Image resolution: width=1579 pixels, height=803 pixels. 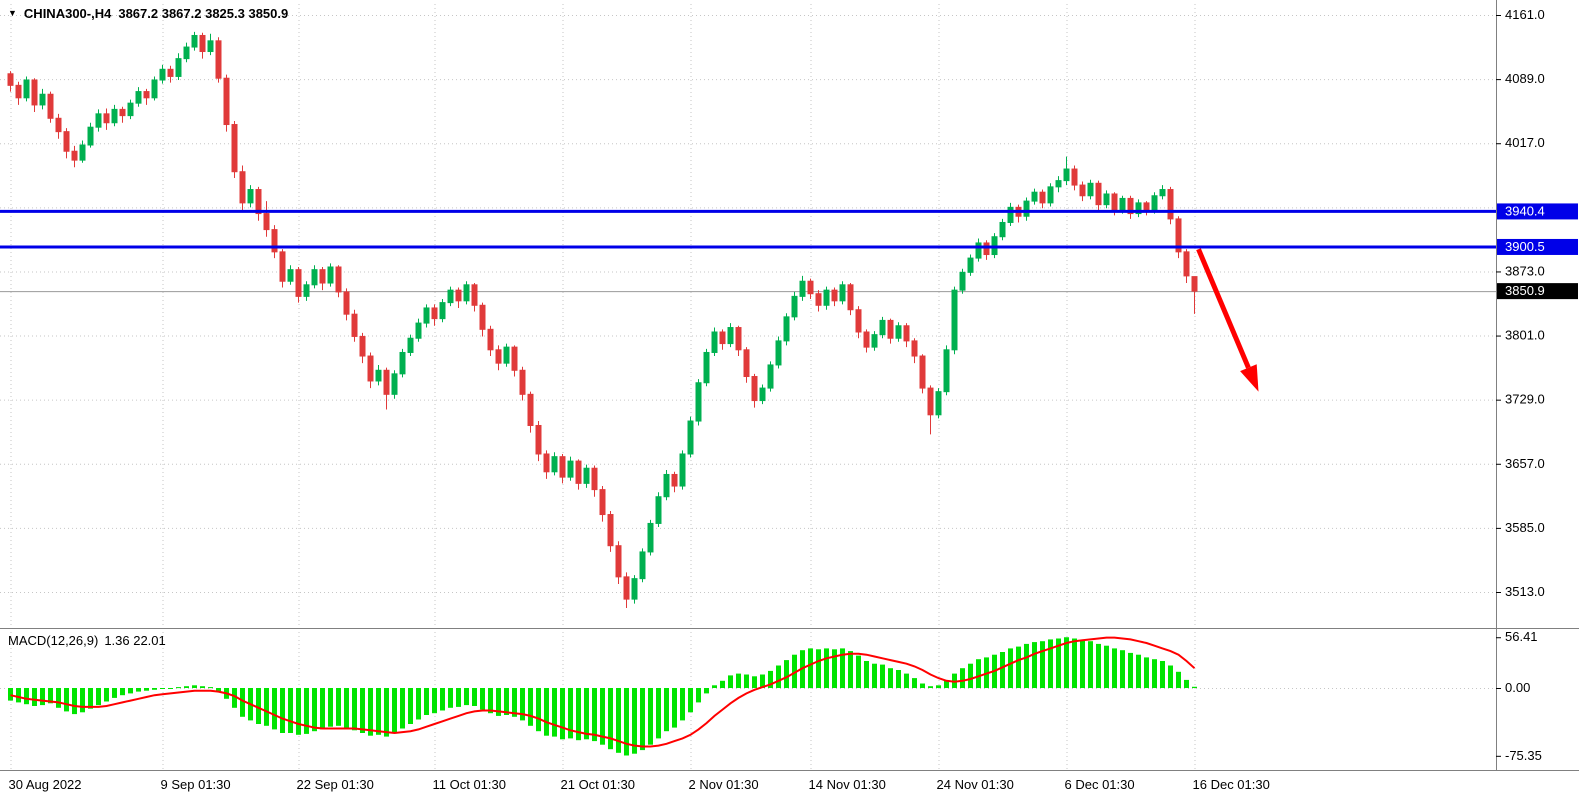 What do you see at coordinates (45, 784) in the screenshot?
I see `x-axis-label: 30 Aug 2022` at bounding box center [45, 784].